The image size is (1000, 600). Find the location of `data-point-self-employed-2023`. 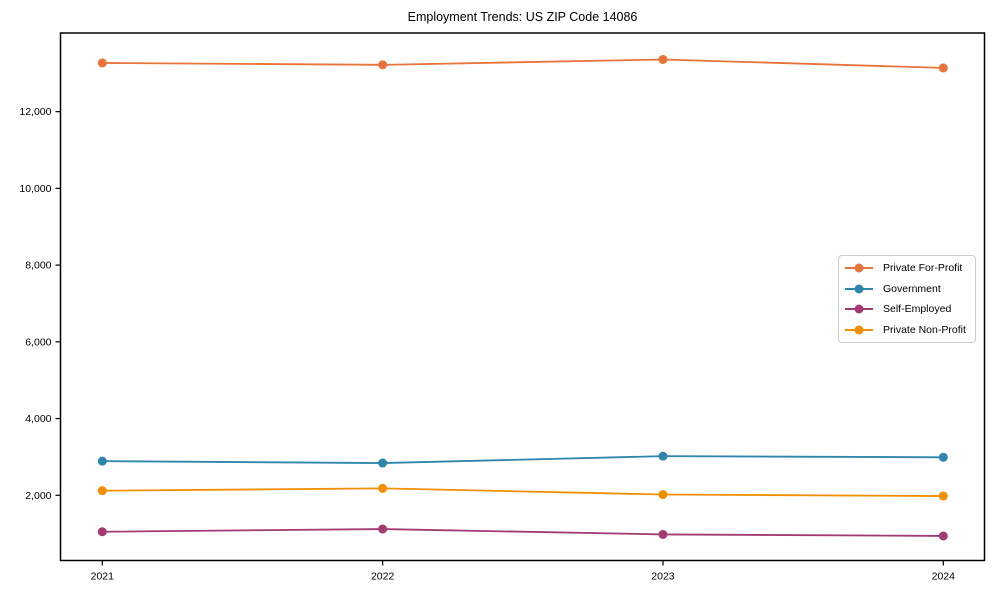

data-point-self-employed-2023 is located at coordinates (663, 534).